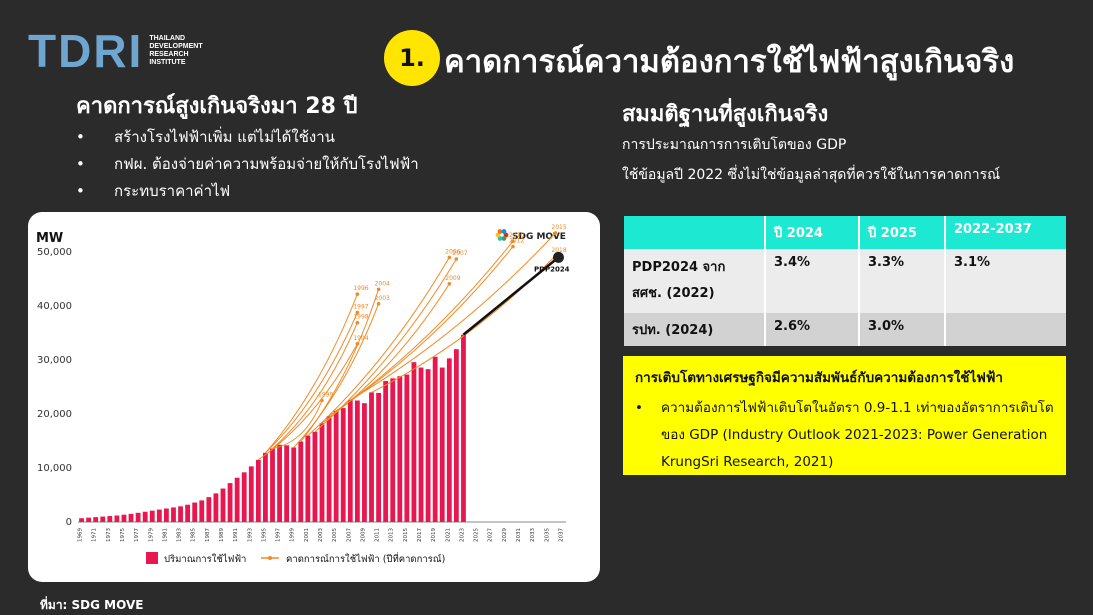 Image resolution: width=1093 pixels, height=615 pixels. What do you see at coordinates (180, 535) in the screenshot?
I see `x-tick-label: 1983` at bounding box center [180, 535].